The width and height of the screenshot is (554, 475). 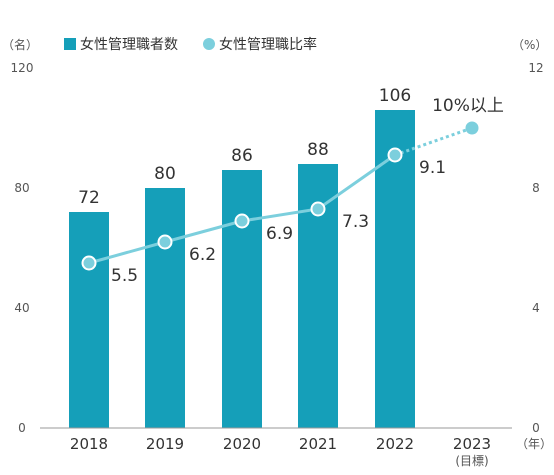 What do you see at coordinates (124, 276) in the screenshot?
I see `line-value-label: 5.5` at bounding box center [124, 276].